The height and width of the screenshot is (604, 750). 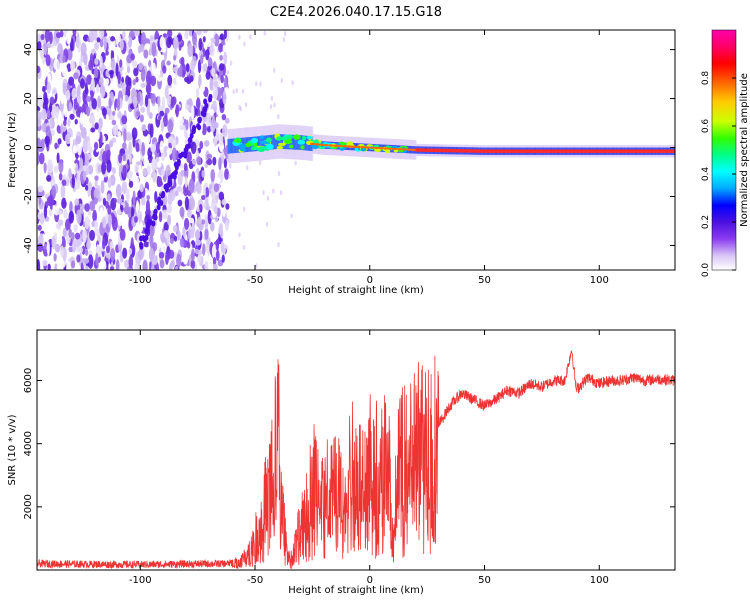 What do you see at coordinates (706, 222) in the screenshot?
I see `colorbar-tick-label: 0.2` at bounding box center [706, 222].